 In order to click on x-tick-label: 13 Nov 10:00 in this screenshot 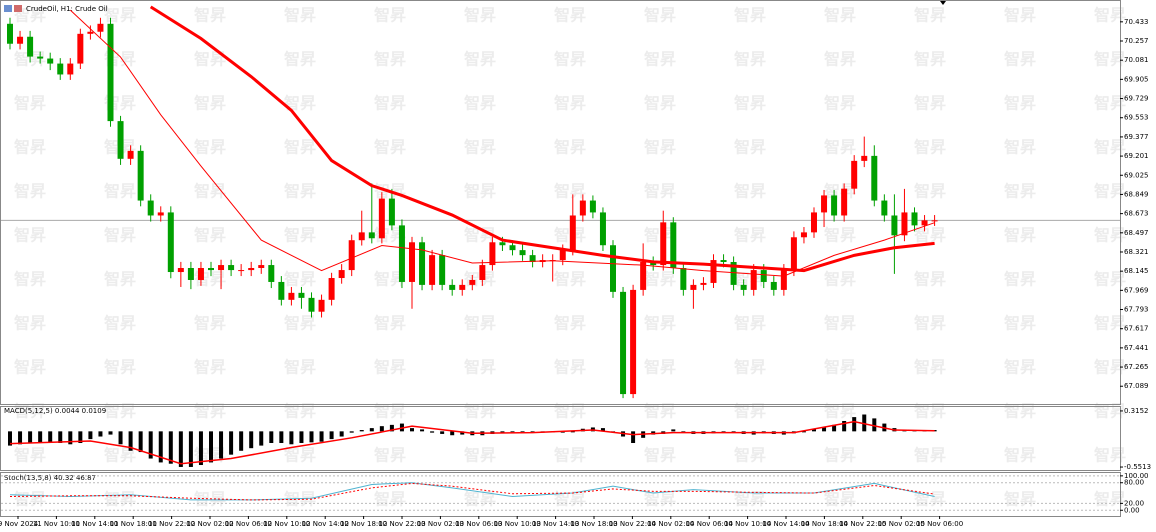, I will do `click(517, 524)`.